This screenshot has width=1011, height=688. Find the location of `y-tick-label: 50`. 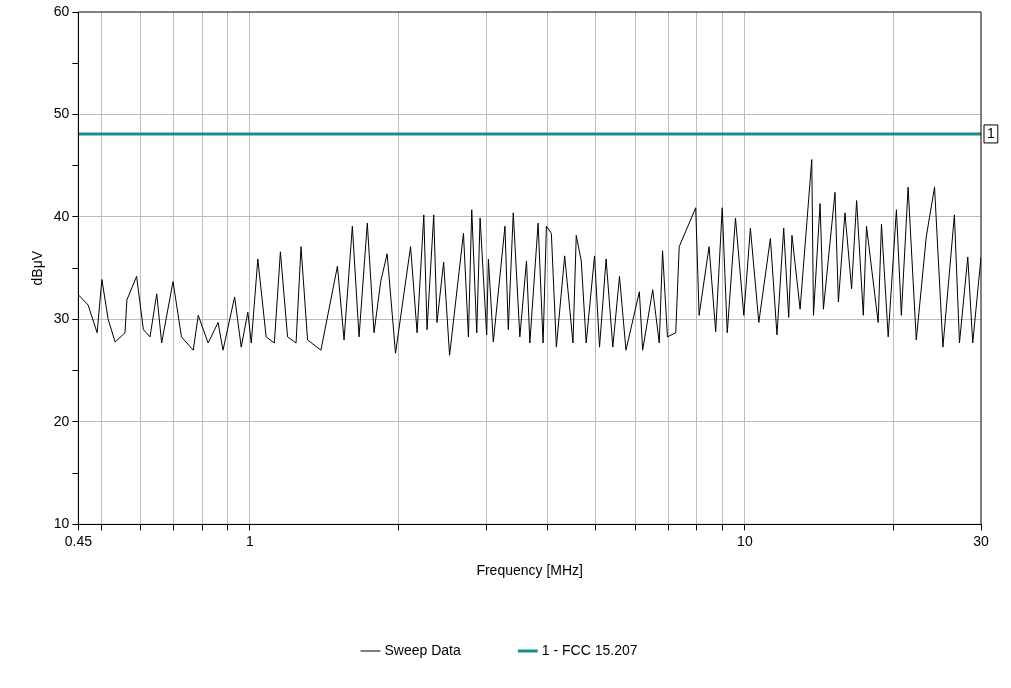

y-tick-label: 50 is located at coordinates (61, 113).